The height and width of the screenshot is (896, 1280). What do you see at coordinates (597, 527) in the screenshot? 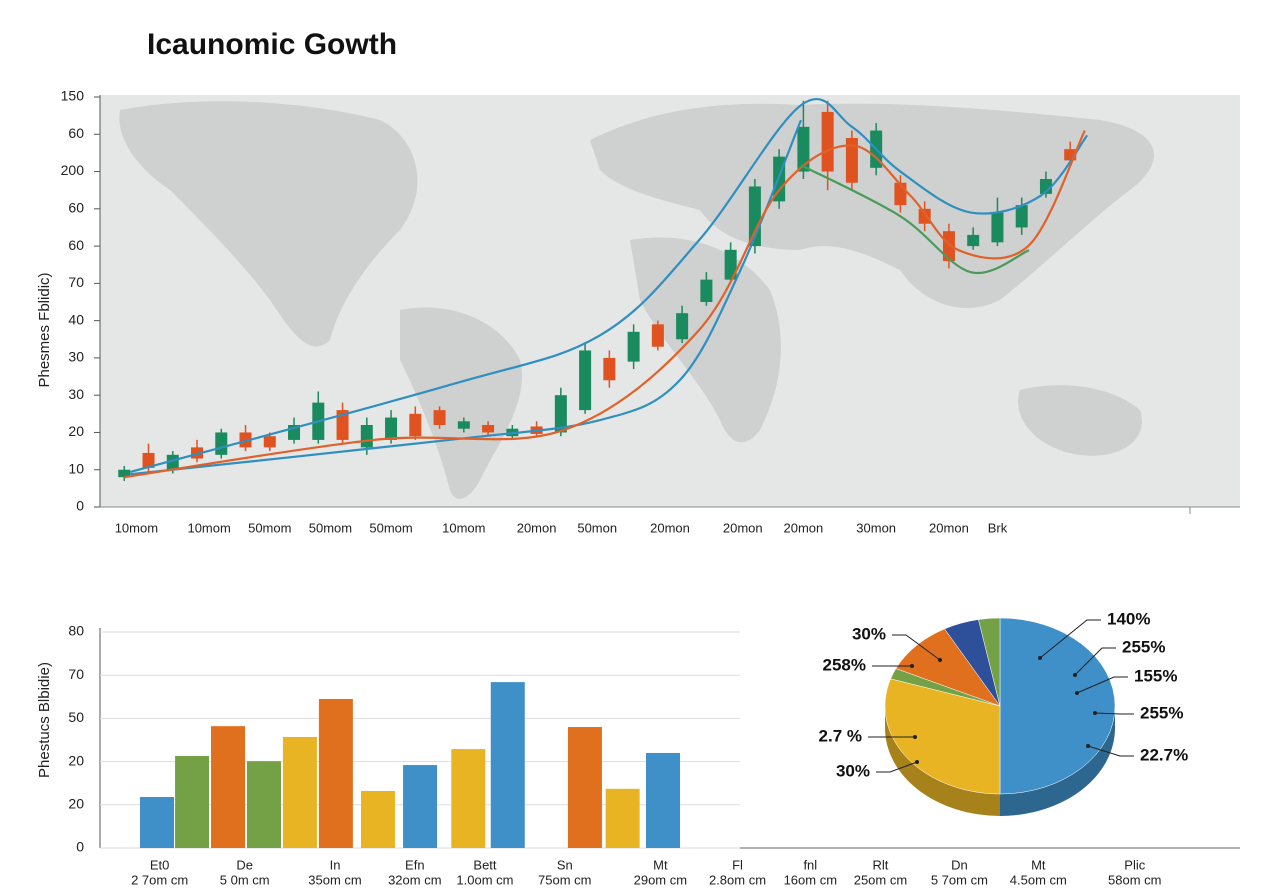
I see `x-tick-label: 50mon` at bounding box center [597, 527].